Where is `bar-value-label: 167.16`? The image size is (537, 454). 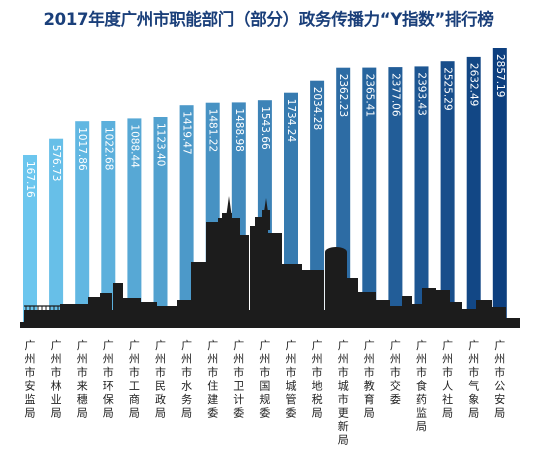
bar-value-label: 167.16 is located at coordinates (30, 179).